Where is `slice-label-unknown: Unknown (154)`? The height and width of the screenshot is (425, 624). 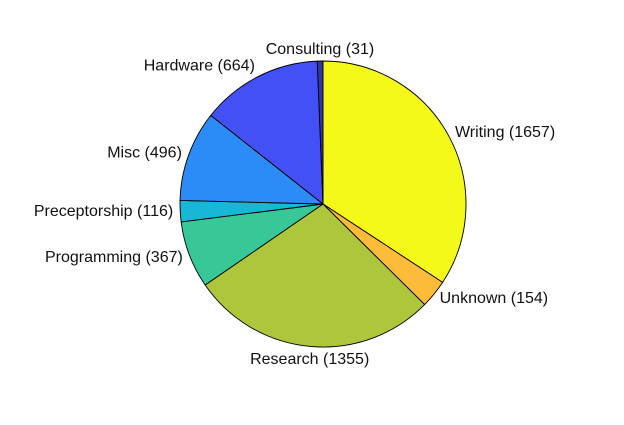 slice-label-unknown: Unknown (154) is located at coordinates (494, 298).